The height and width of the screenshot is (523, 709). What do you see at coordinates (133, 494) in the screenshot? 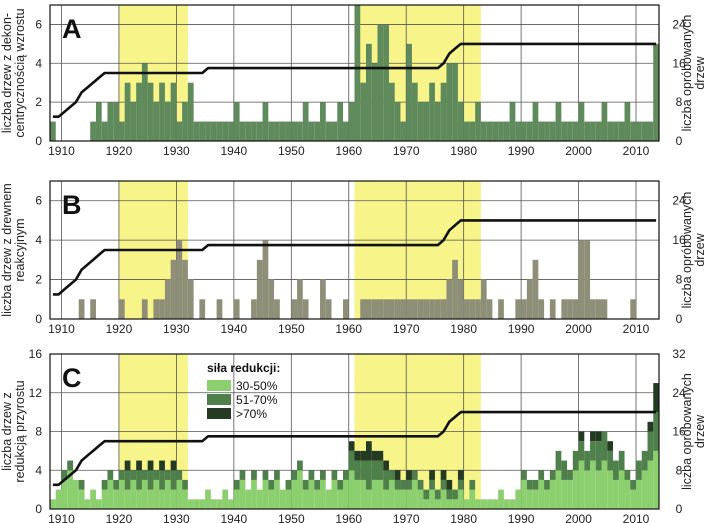
I see `bar-3050-1922` at bounding box center [133, 494].